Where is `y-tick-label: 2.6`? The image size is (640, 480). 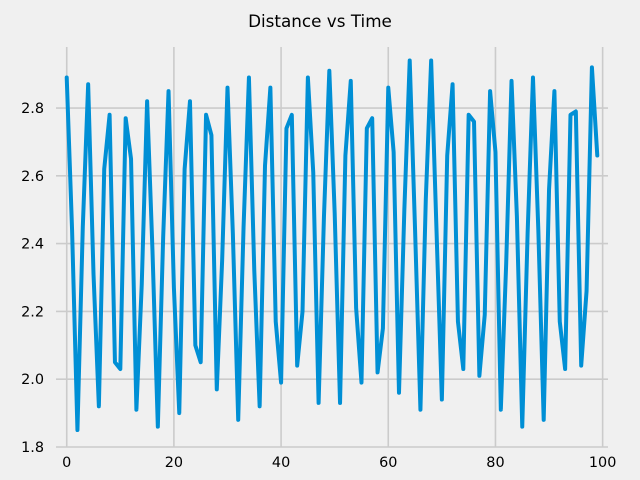 y-tick-label: 2.6 is located at coordinates (32, 177).